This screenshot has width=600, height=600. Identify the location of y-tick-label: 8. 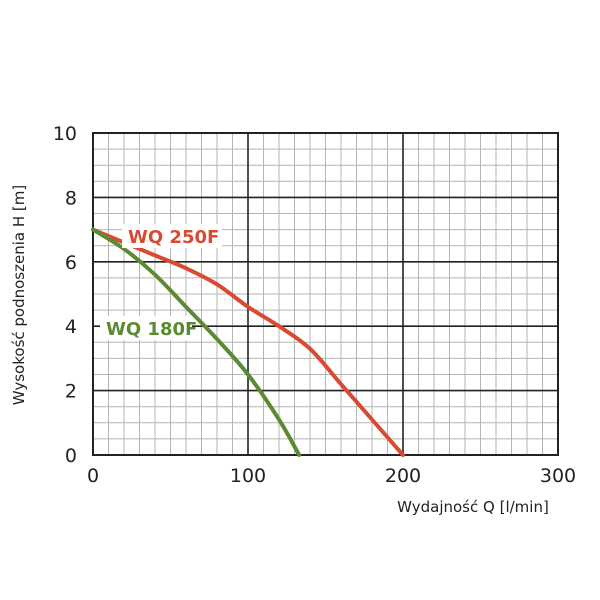
(71, 198).